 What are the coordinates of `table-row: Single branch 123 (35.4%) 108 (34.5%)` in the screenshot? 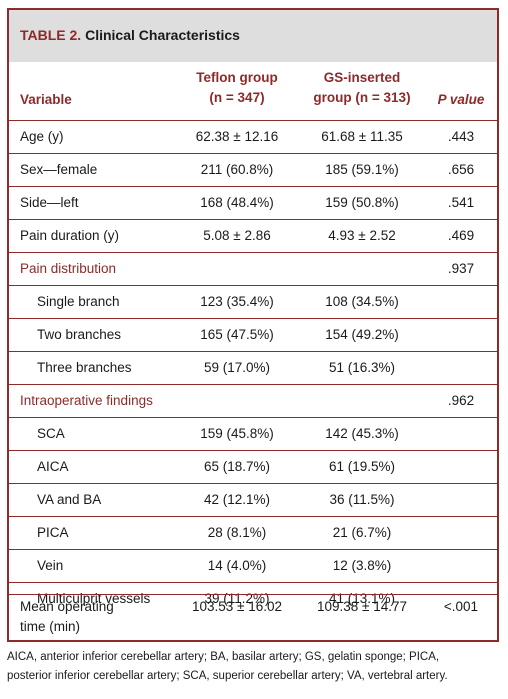 It's located at (253, 302).